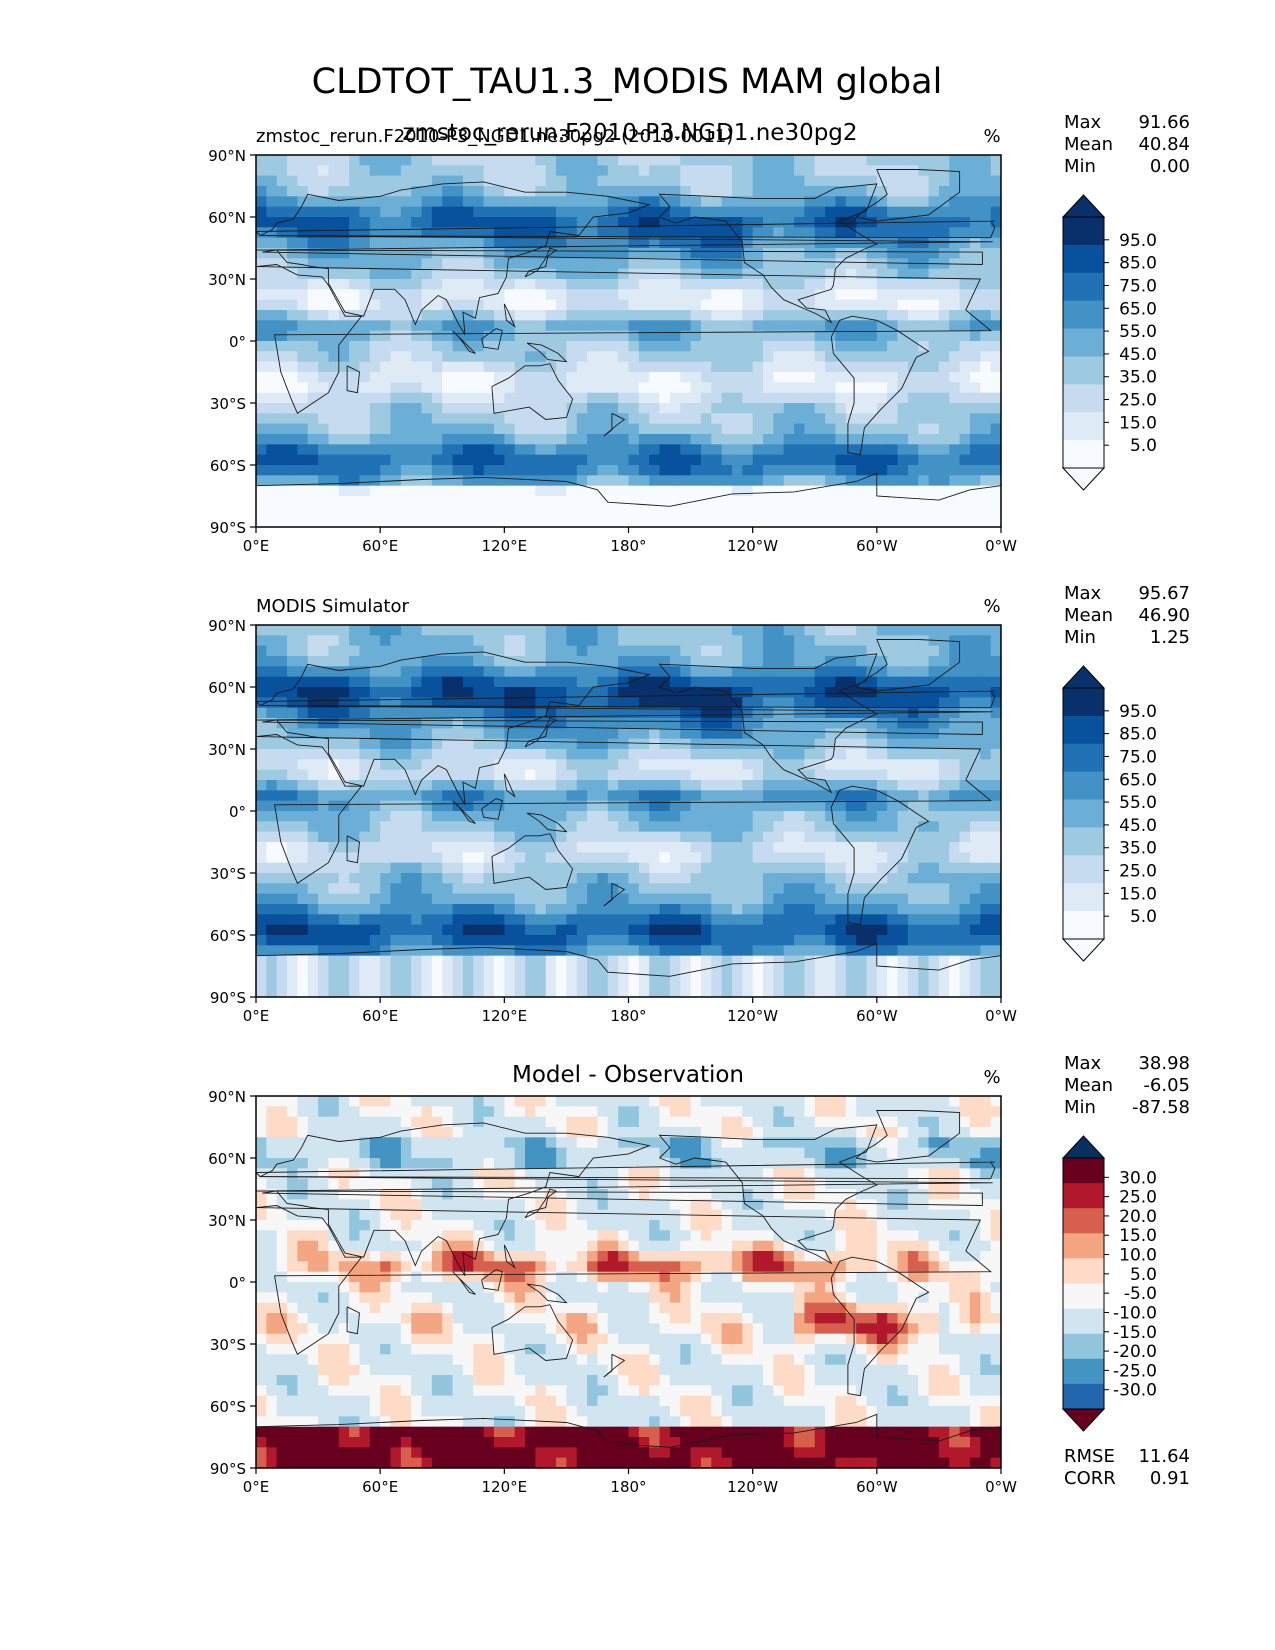  I want to click on coastline, so click(628, 499).